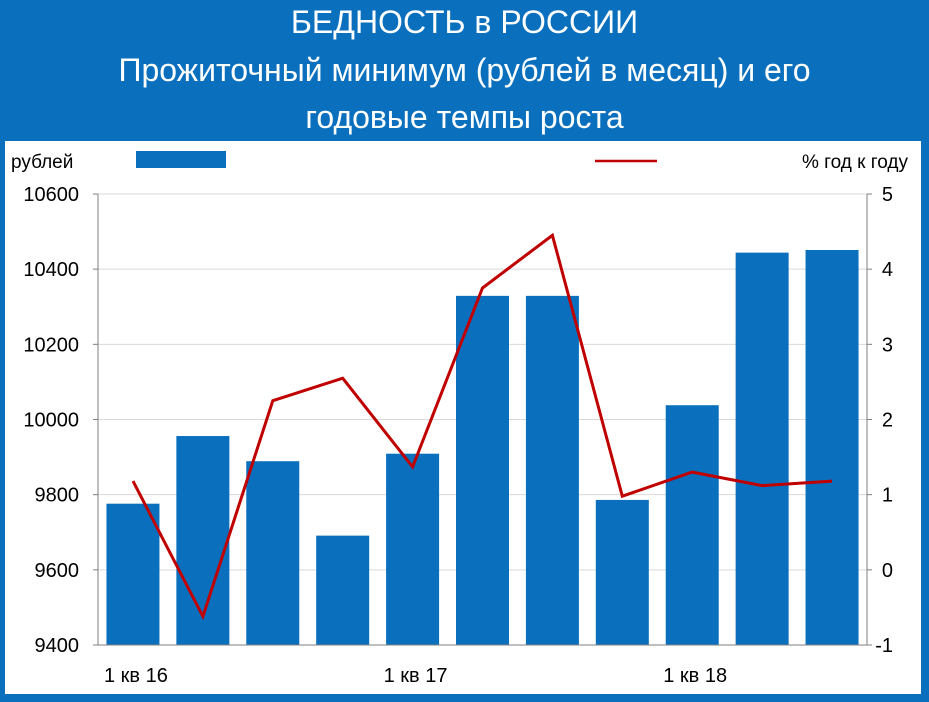 The height and width of the screenshot is (702, 929). What do you see at coordinates (884, 646) in the screenshot?
I see `y-right-tick-label: -1` at bounding box center [884, 646].